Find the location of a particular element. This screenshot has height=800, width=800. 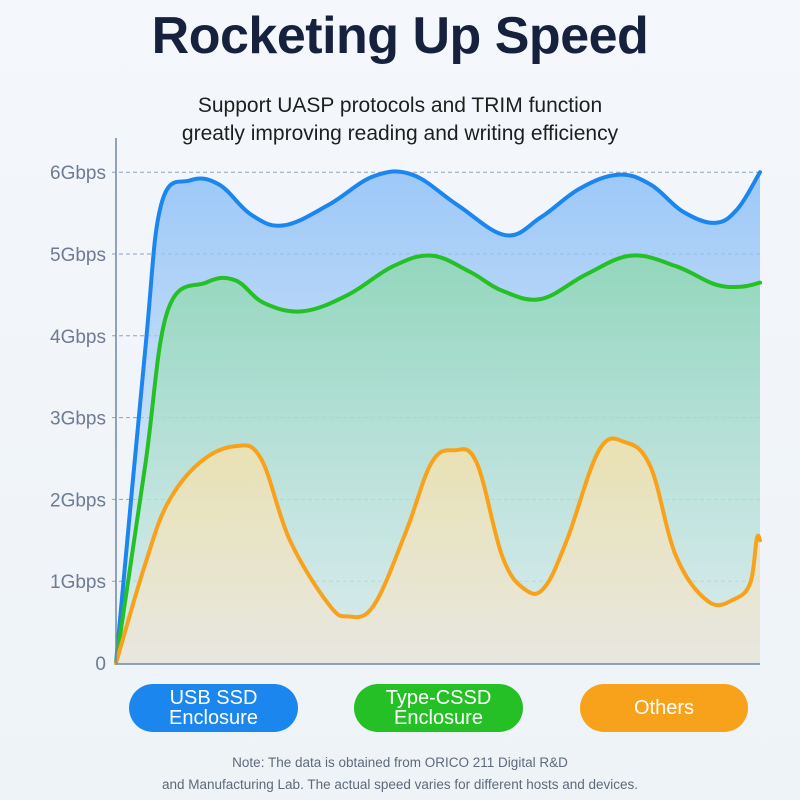

y-tick-label-4: 4Gbps is located at coordinates (78, 337).